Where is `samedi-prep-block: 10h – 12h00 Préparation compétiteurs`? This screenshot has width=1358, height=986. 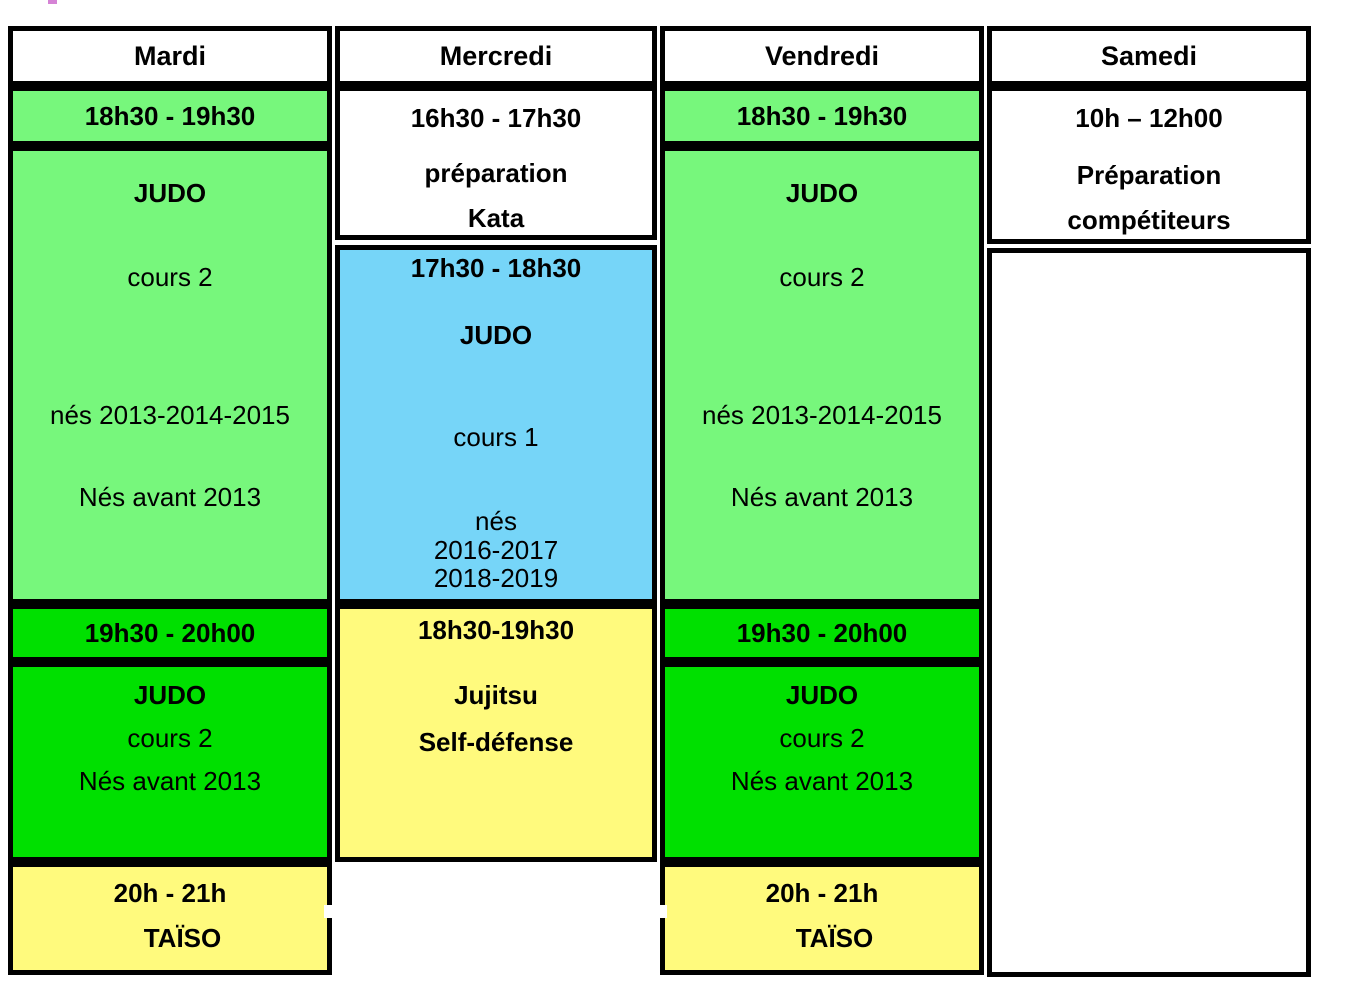
samedi-prep-block: 10h – 12h00 Préparation compétiteurs is located at coordinates (1149, 165).